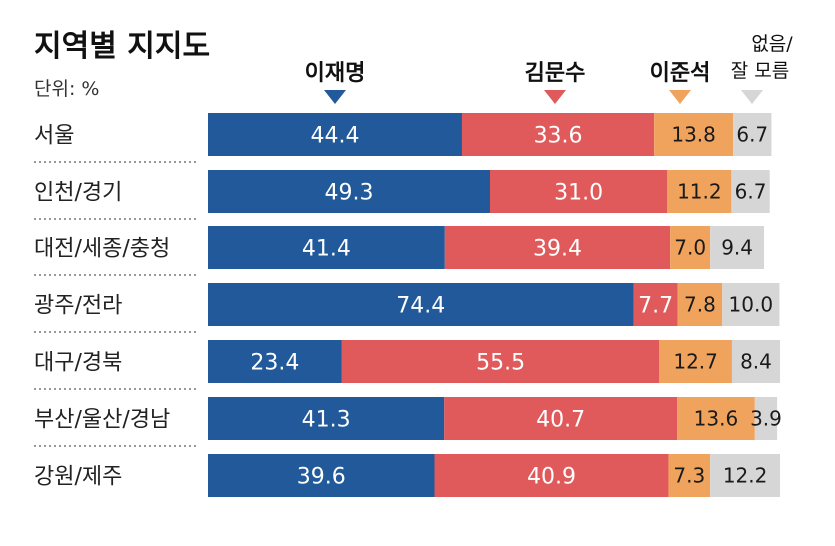 This screenshot has height=546, width=835. I want to click on value-label: 11.2, so click(699, 192).